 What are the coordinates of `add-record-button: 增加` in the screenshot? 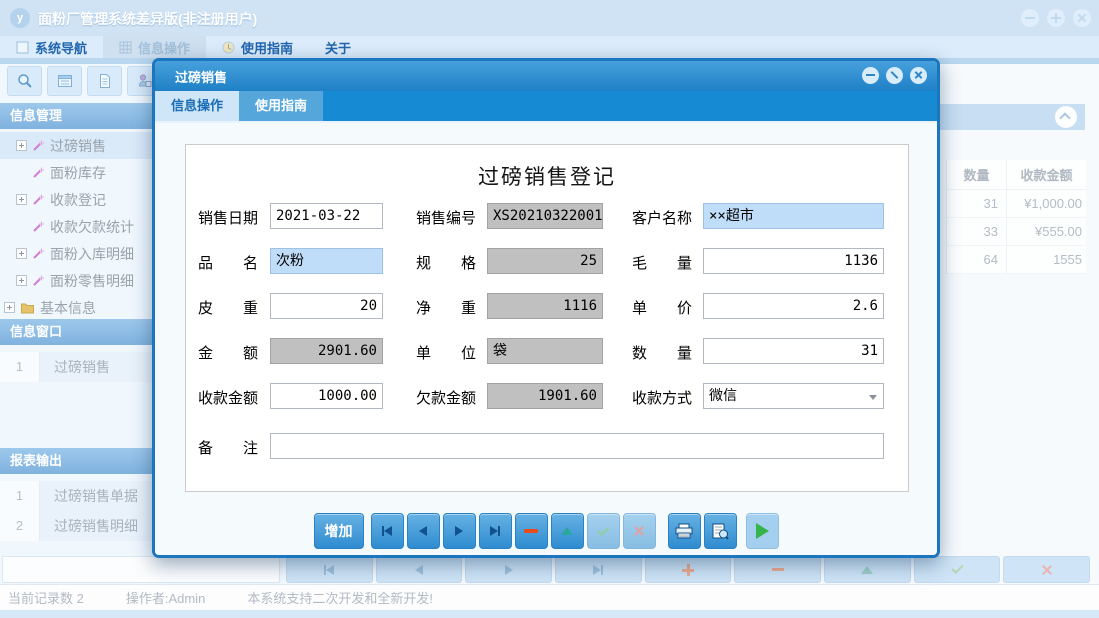 It's located at (338, 531).